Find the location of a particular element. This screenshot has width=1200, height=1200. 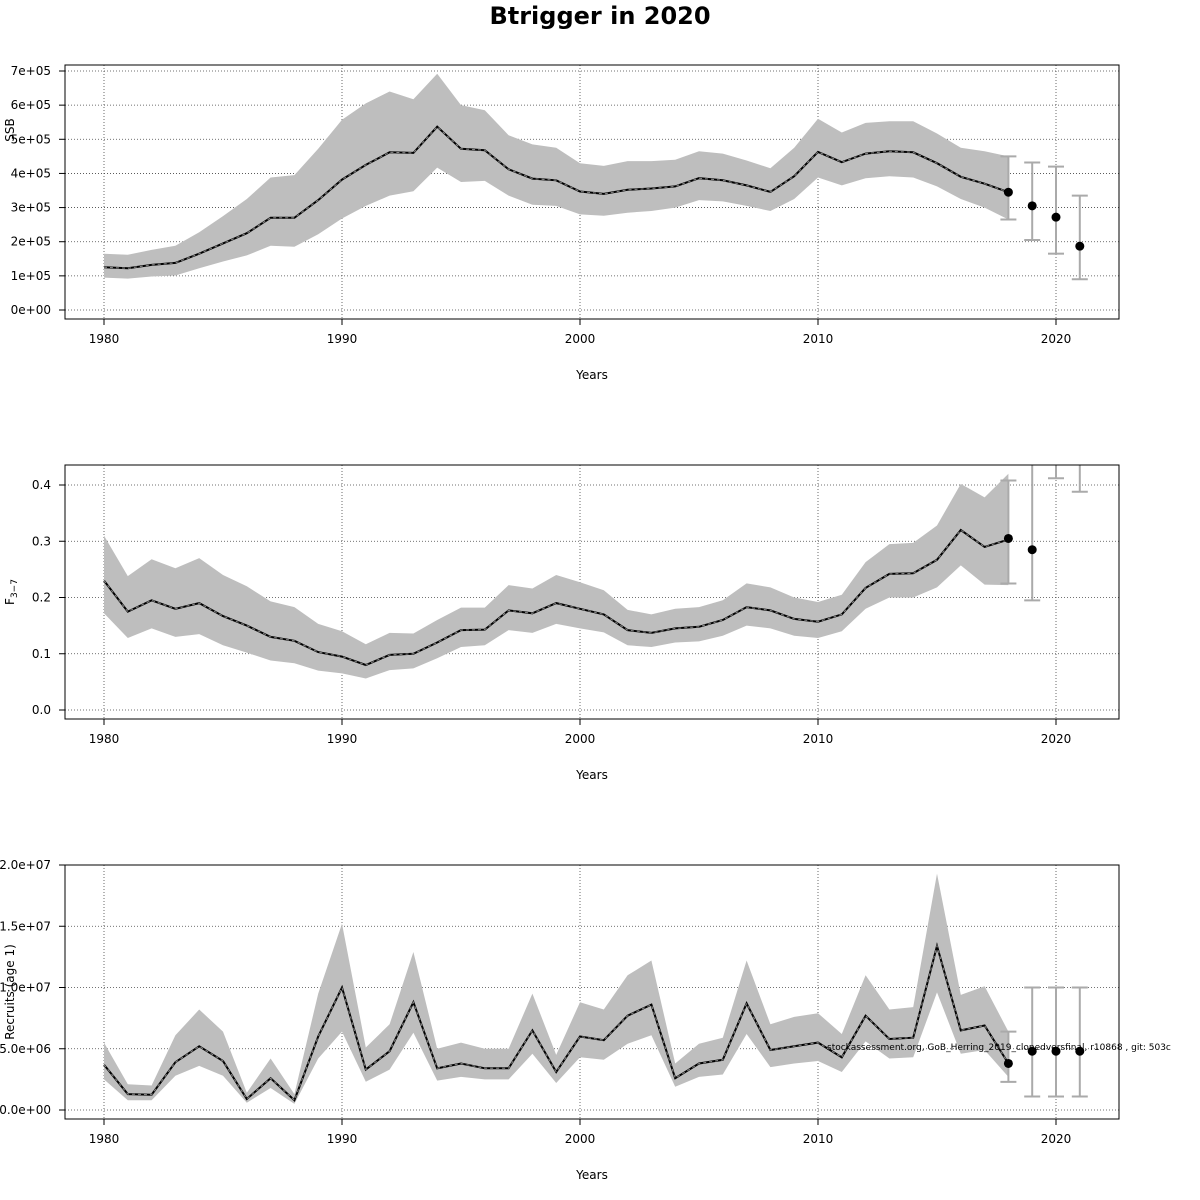

y-tick-label: 7e+05 is located at coordinates (31, 71).